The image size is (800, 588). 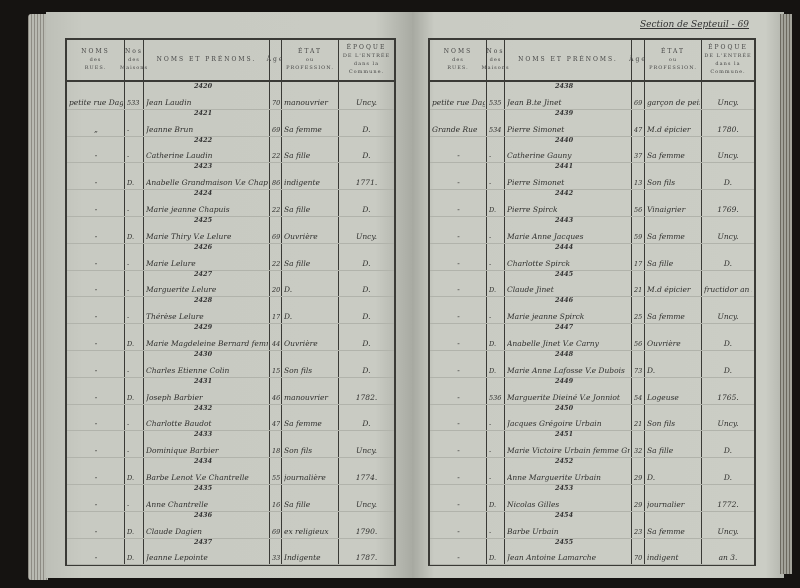 I want to click on table-row: 2452 - - Anne Marguerite Urbain 29 D. D., so click(x=592, y=471).